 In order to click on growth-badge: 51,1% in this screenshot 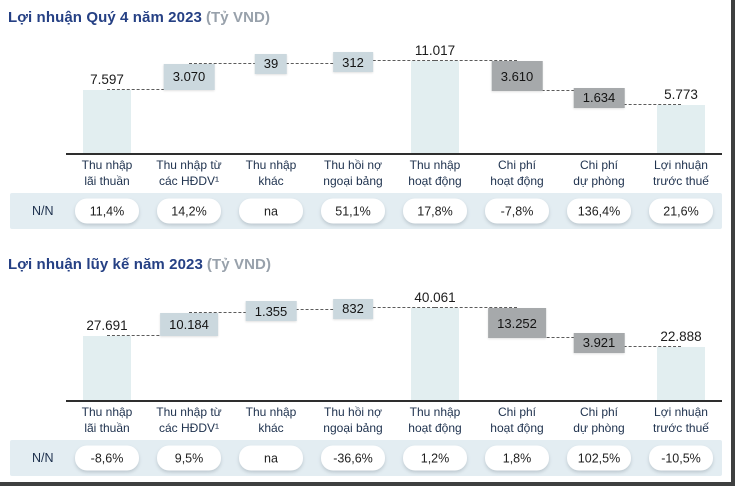, I will do `click(353, 211)`.